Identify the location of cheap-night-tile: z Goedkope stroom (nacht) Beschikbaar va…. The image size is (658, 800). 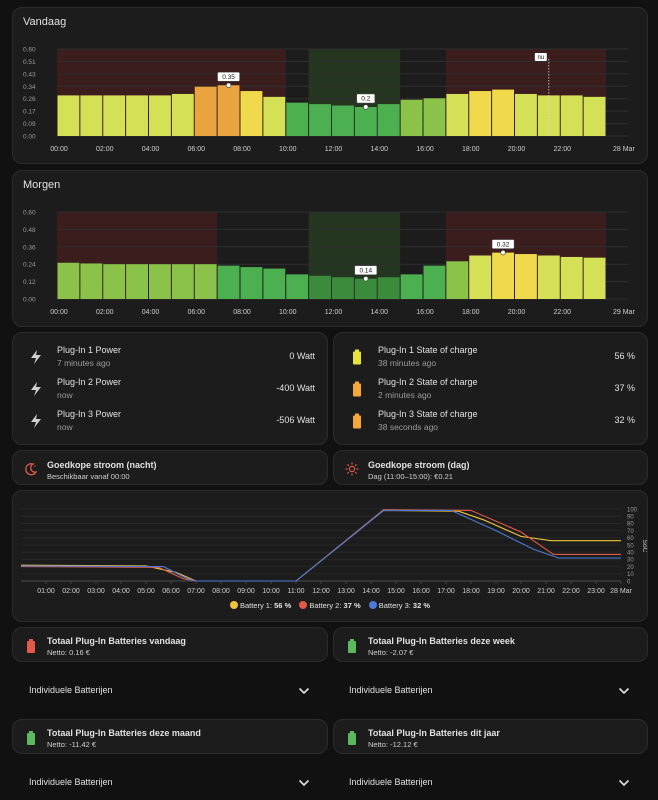
(170, 467).